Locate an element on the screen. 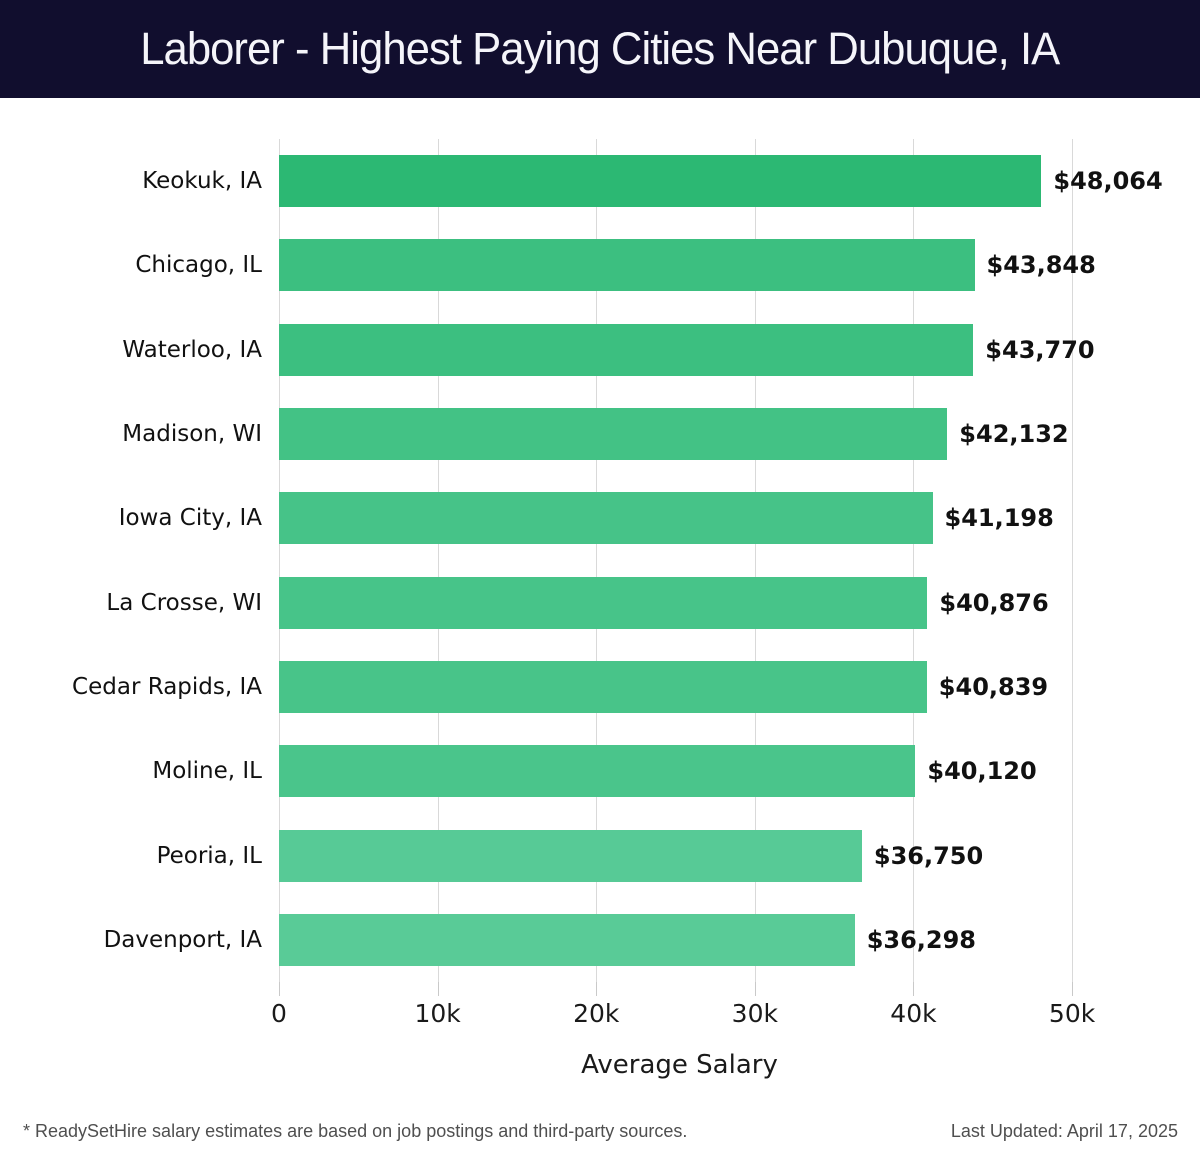  tick-label: 0 is located at coordinates (279, 1013).